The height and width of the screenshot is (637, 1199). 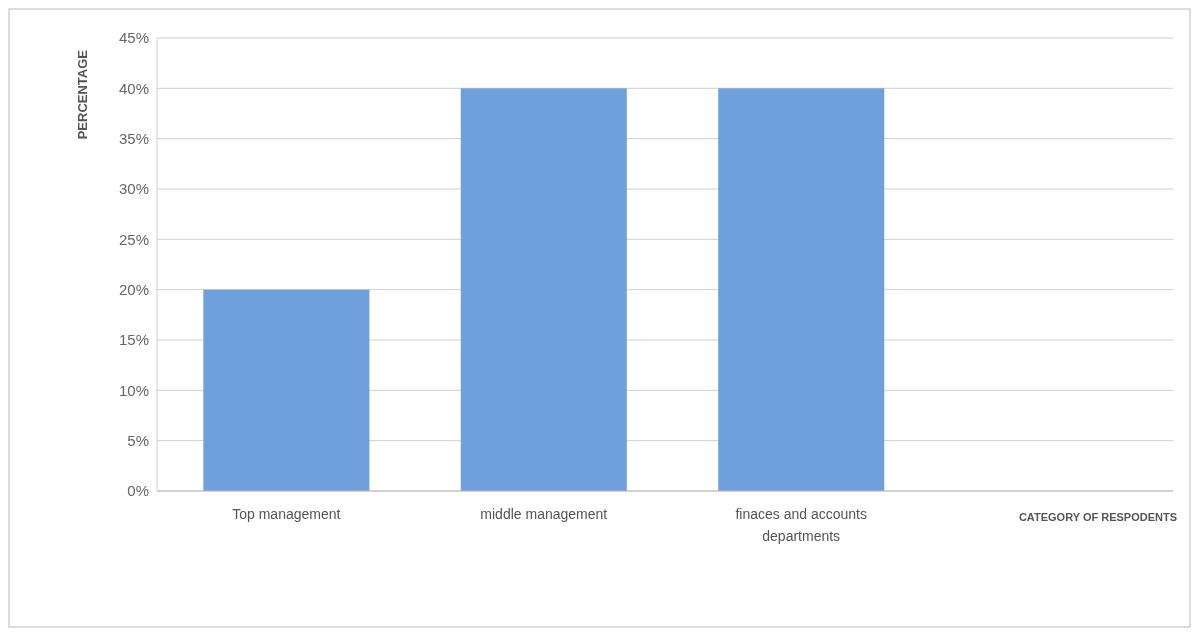 I want to click on y-tick-label: 25%, so click(x=133, y=239).